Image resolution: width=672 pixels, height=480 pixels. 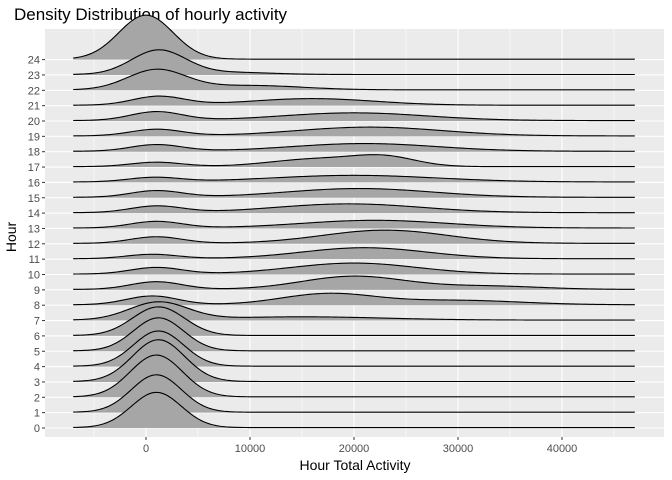 I want to click on x-axis-title: Hour Total Activity, so click(x=354, y=465).